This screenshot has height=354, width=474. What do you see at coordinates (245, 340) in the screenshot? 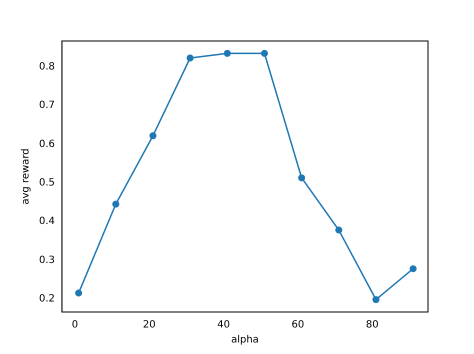
I see `x-axis-title: alpha` at bounding box center [245, 340].